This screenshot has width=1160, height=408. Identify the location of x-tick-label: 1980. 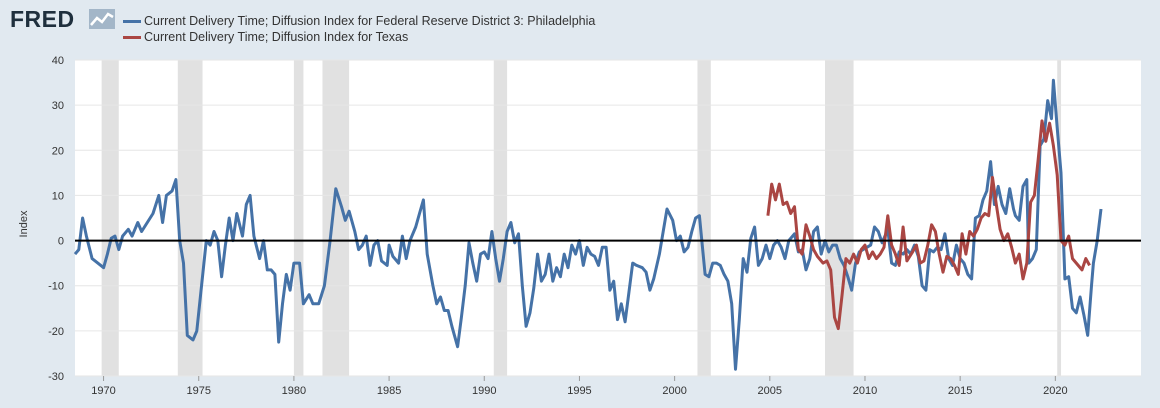
(294, 391).